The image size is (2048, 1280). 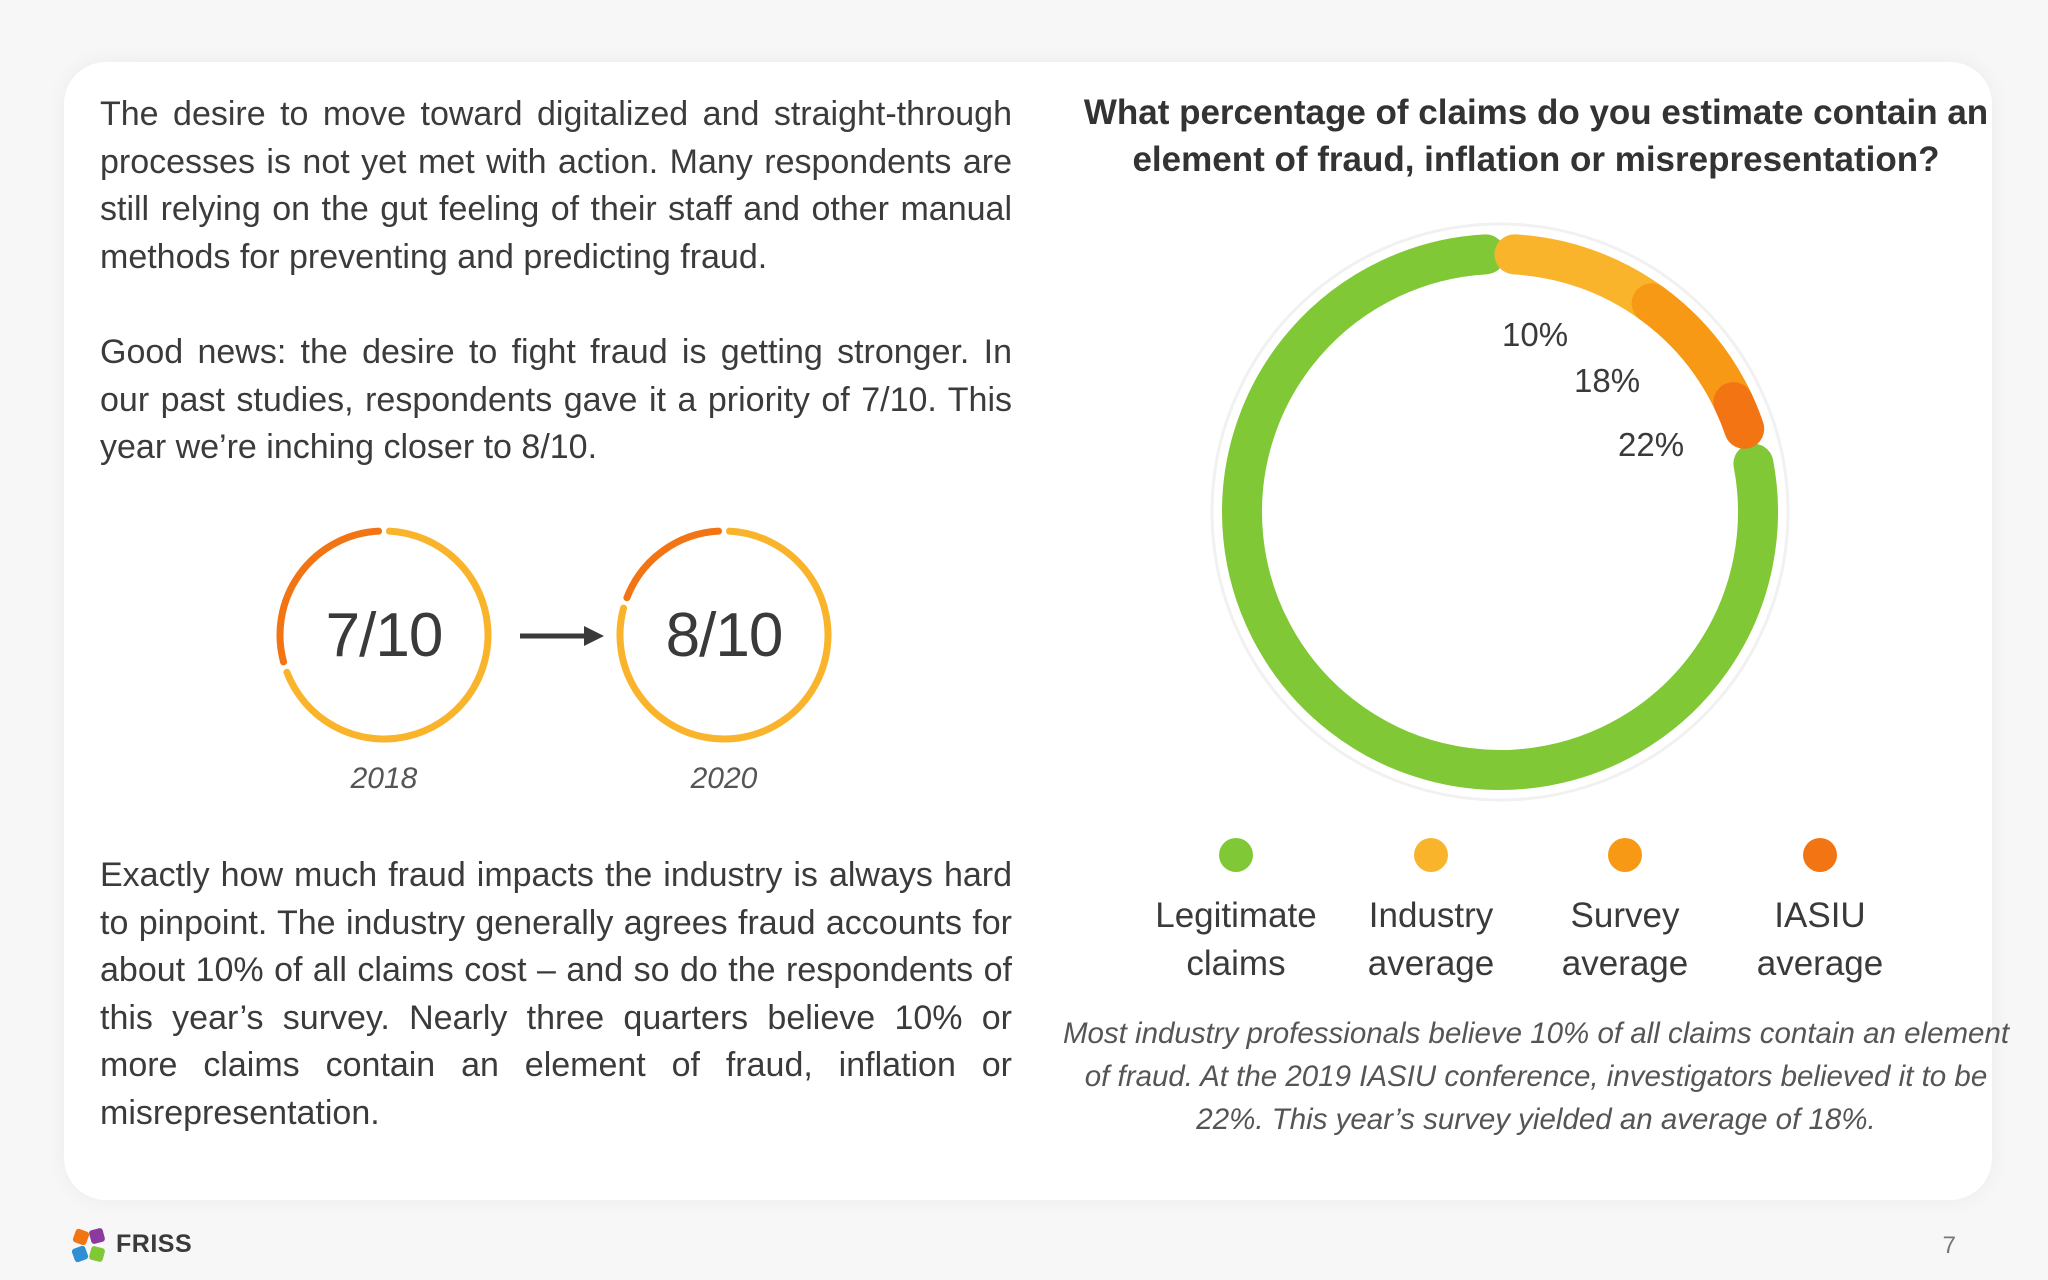 I want to click on donut-label-iasiu: 22%, so click(x=1651, y=444).